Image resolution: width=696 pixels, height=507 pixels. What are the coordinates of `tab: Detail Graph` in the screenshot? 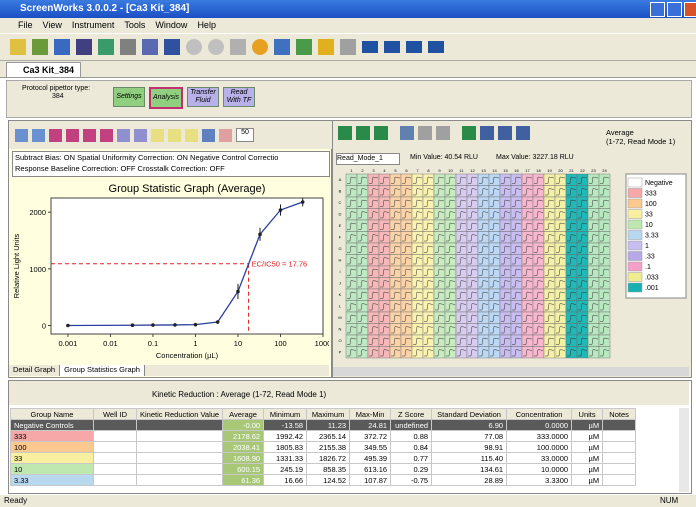 It's located at (35, 370).